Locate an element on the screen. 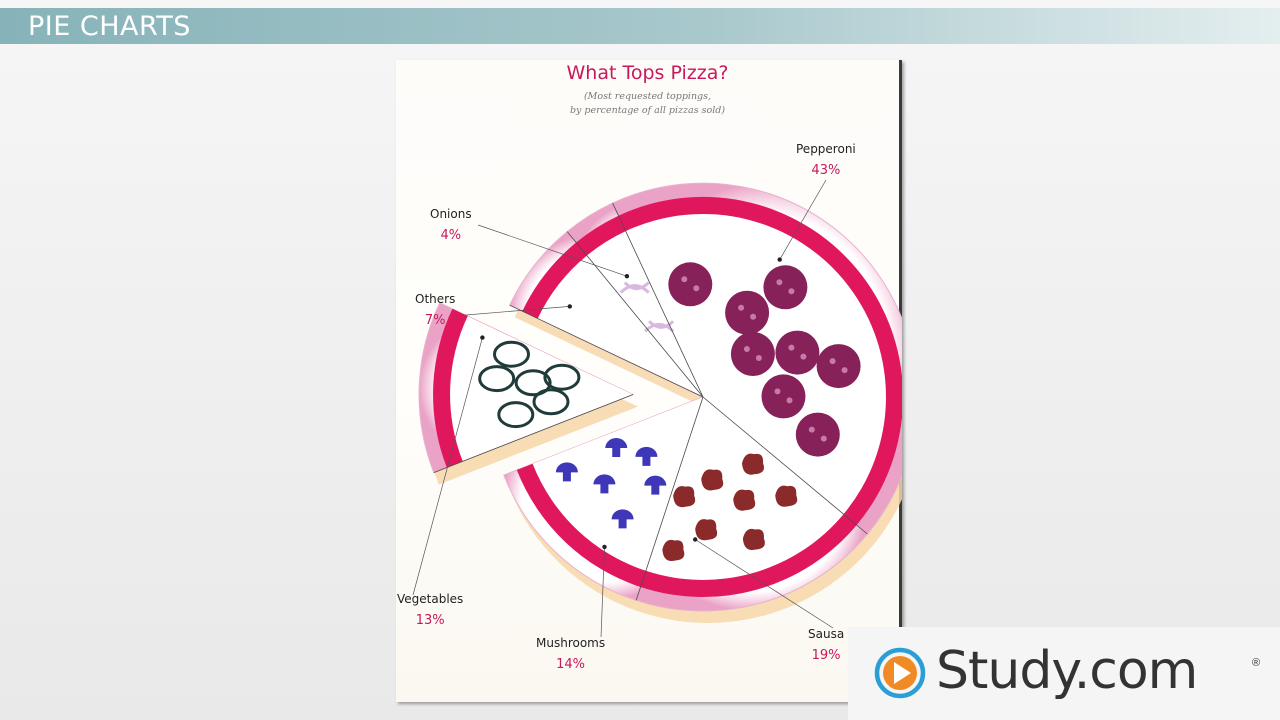 The width and height of the screenshot is (1280, 720). chart-title: What Tops Pizza? is located at coordinates (647, 73).